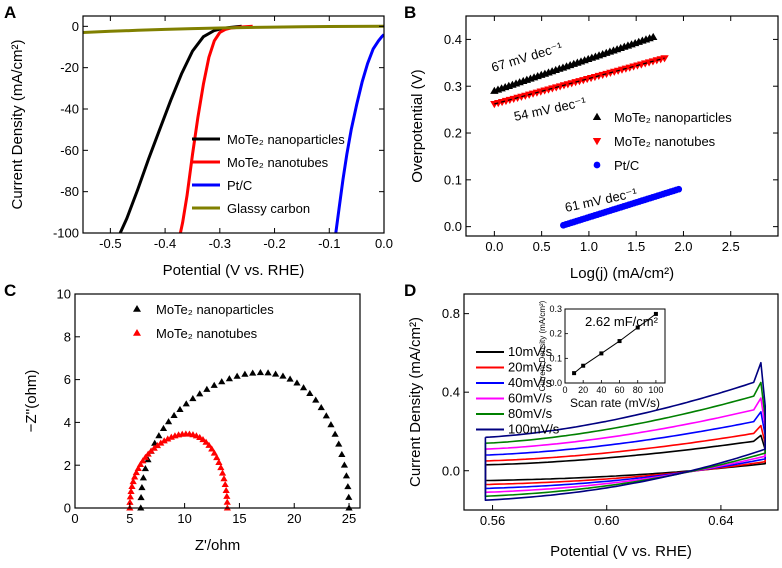  What do you see at coordinates (69, 191) in the screenshot?
I see `panel-a-y-tick-label: -80` at bounding box center [69, 191].